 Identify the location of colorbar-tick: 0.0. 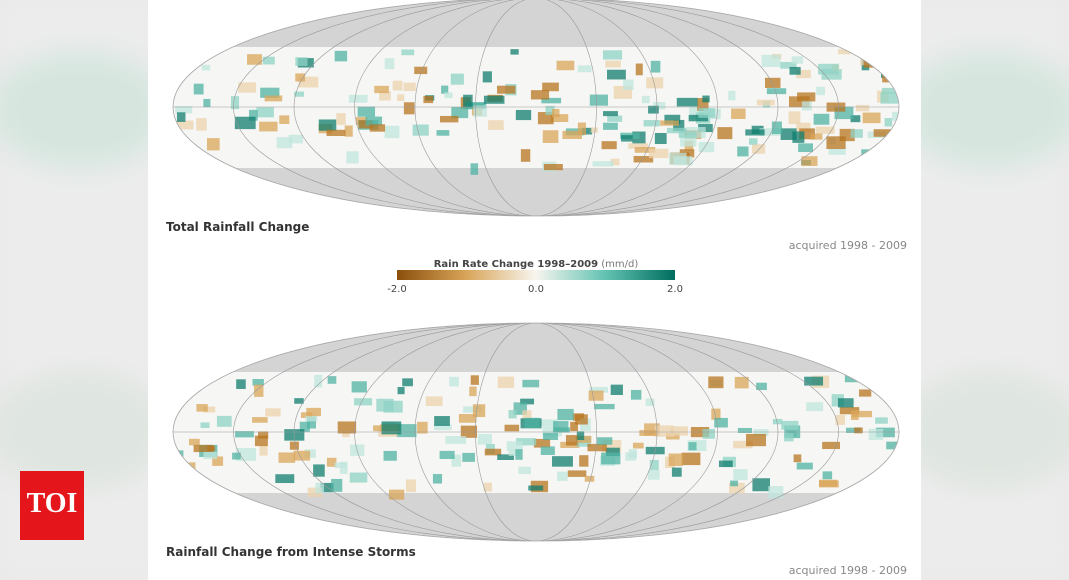
(536, 289).